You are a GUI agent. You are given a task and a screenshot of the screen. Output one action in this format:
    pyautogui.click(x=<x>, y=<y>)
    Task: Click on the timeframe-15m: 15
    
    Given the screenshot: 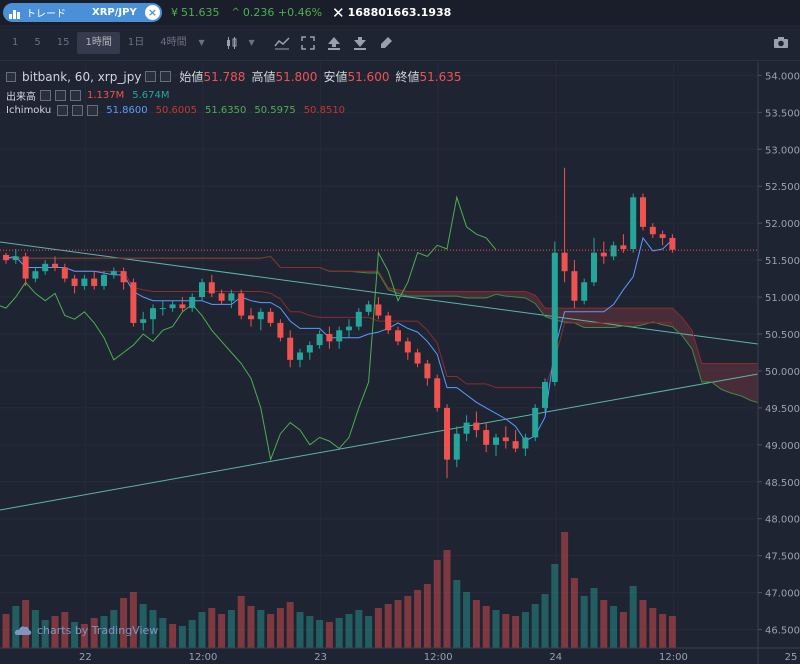 What is the action you would take?
    pyautogui.click(x=63, y=42)
    